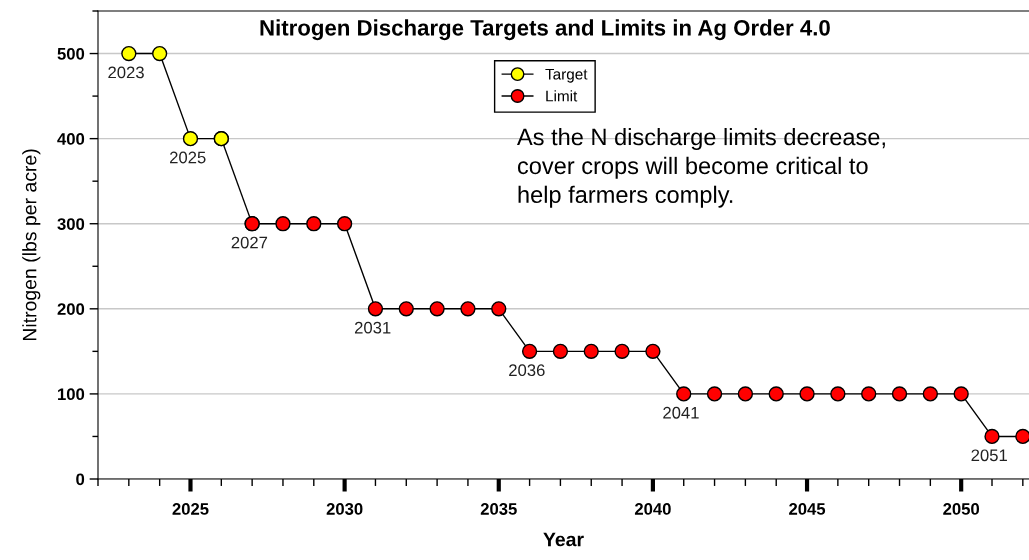  Describe the element at coordinates (681, 412) in the screenshot. I see `annotation: 2041` at that location.